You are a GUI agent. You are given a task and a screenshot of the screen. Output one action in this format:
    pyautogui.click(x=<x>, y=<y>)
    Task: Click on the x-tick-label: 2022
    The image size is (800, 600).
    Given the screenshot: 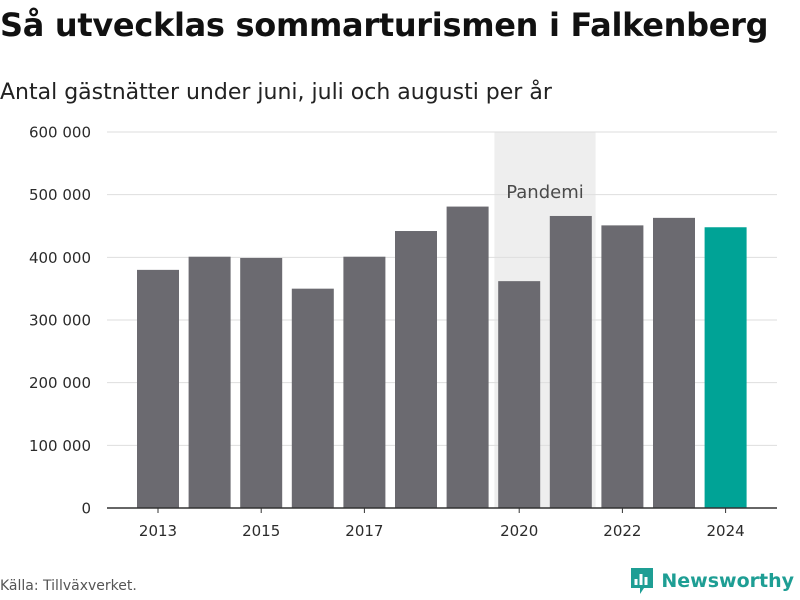 What is the action you would take?
    pyautogui.click(x=622, y=531)
    